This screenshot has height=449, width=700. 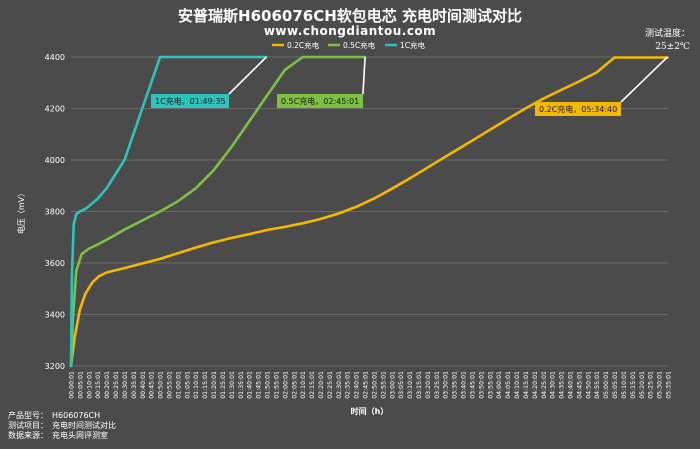 What do you see at coordinates (187, 385) in the screenshot?
I see `x-tick-label: 01:05:01` at bounding box center [187, 385].